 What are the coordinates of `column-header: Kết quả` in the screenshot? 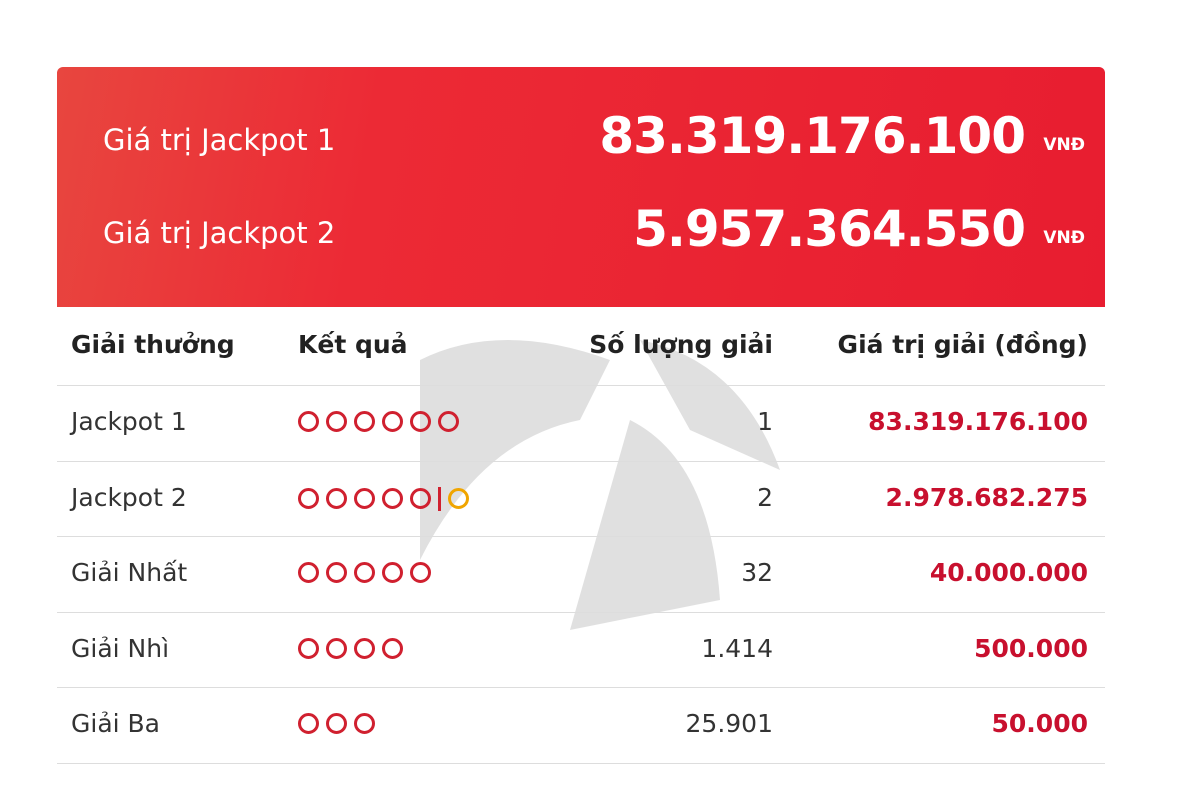 It's located at (353, 344).